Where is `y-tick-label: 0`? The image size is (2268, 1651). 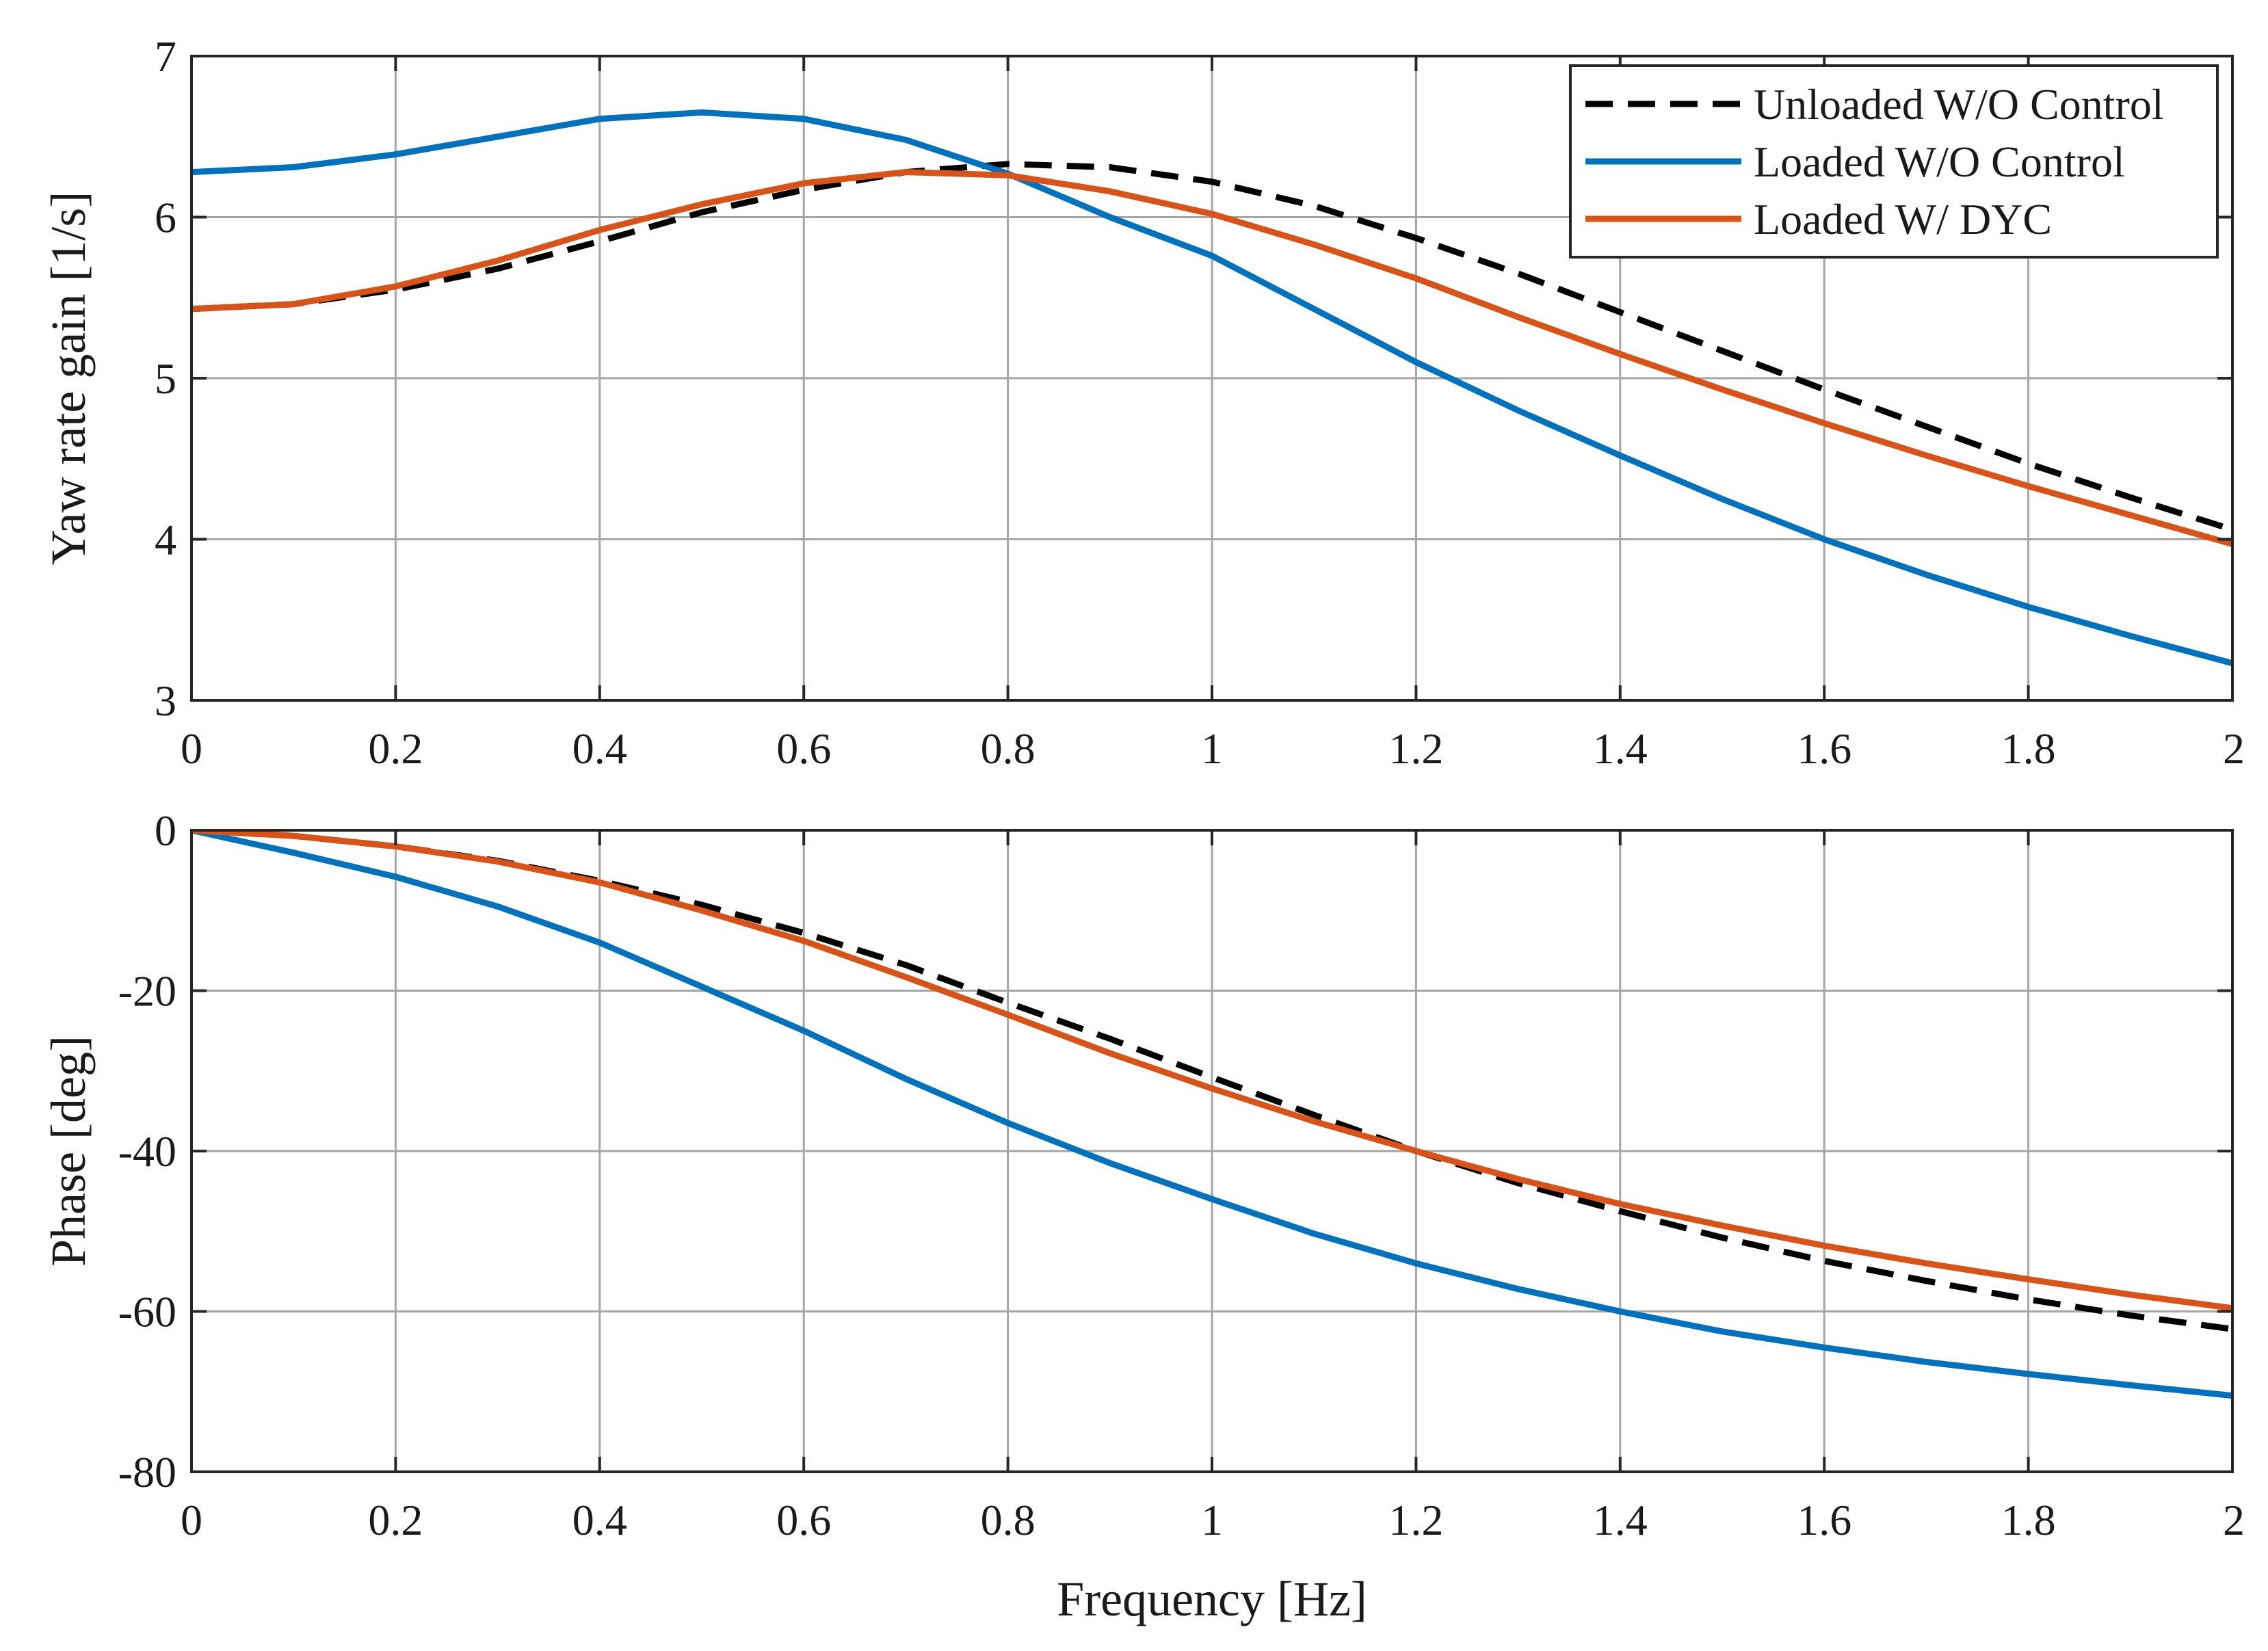 y-tick-label: 0 is located at coordinates (165, 830).